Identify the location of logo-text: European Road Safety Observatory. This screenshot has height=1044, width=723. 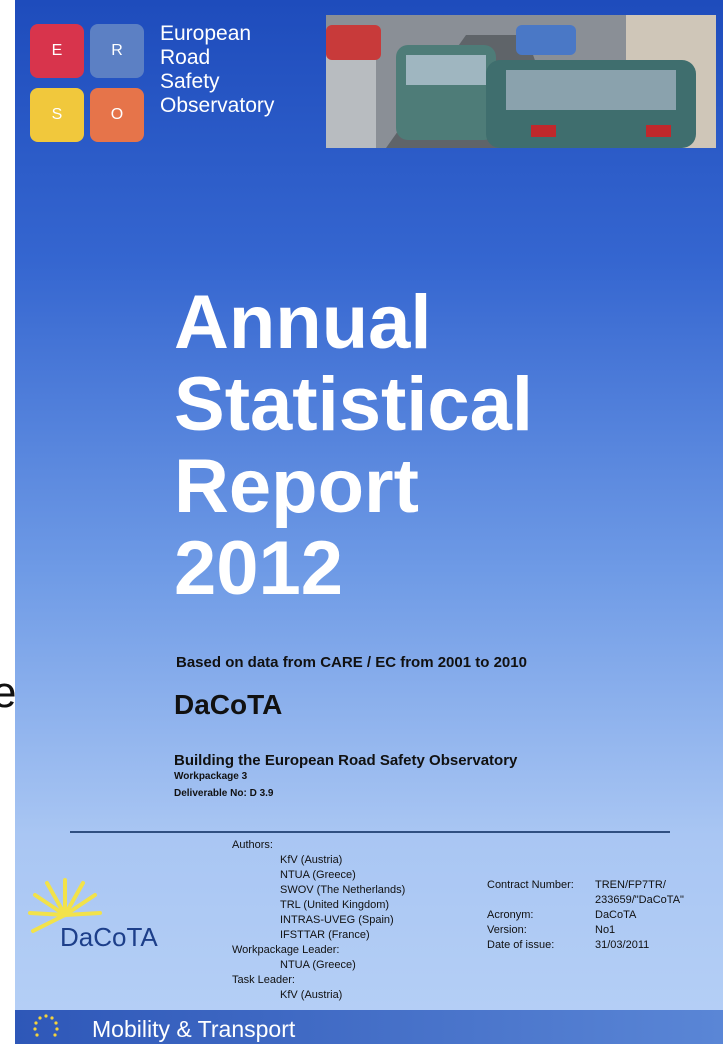
(217, 70).